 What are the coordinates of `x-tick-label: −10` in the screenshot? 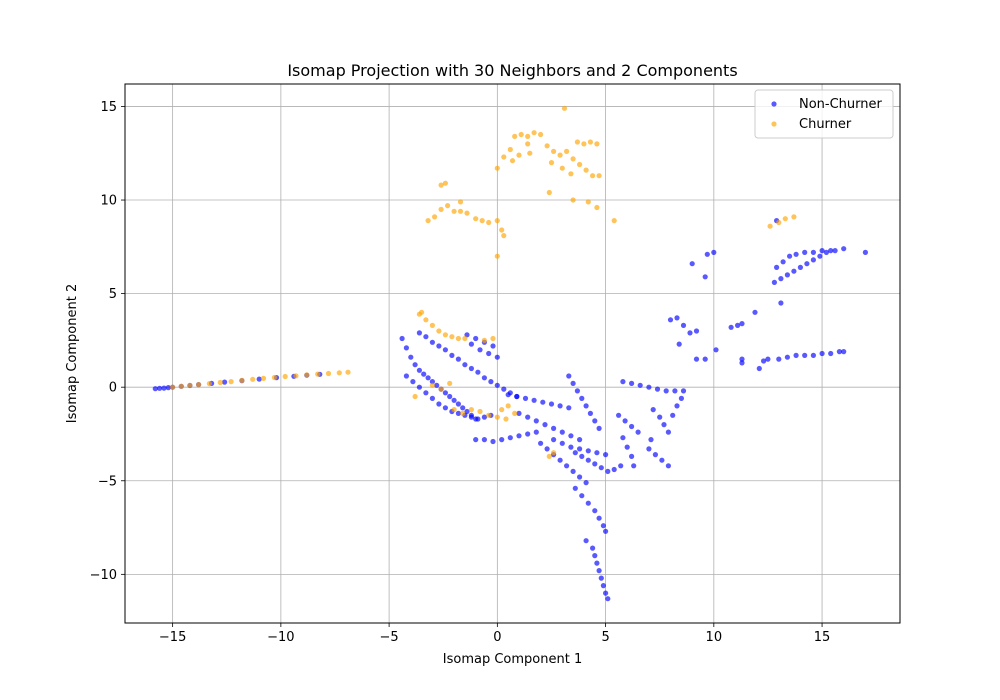 It's located at (280, 637).